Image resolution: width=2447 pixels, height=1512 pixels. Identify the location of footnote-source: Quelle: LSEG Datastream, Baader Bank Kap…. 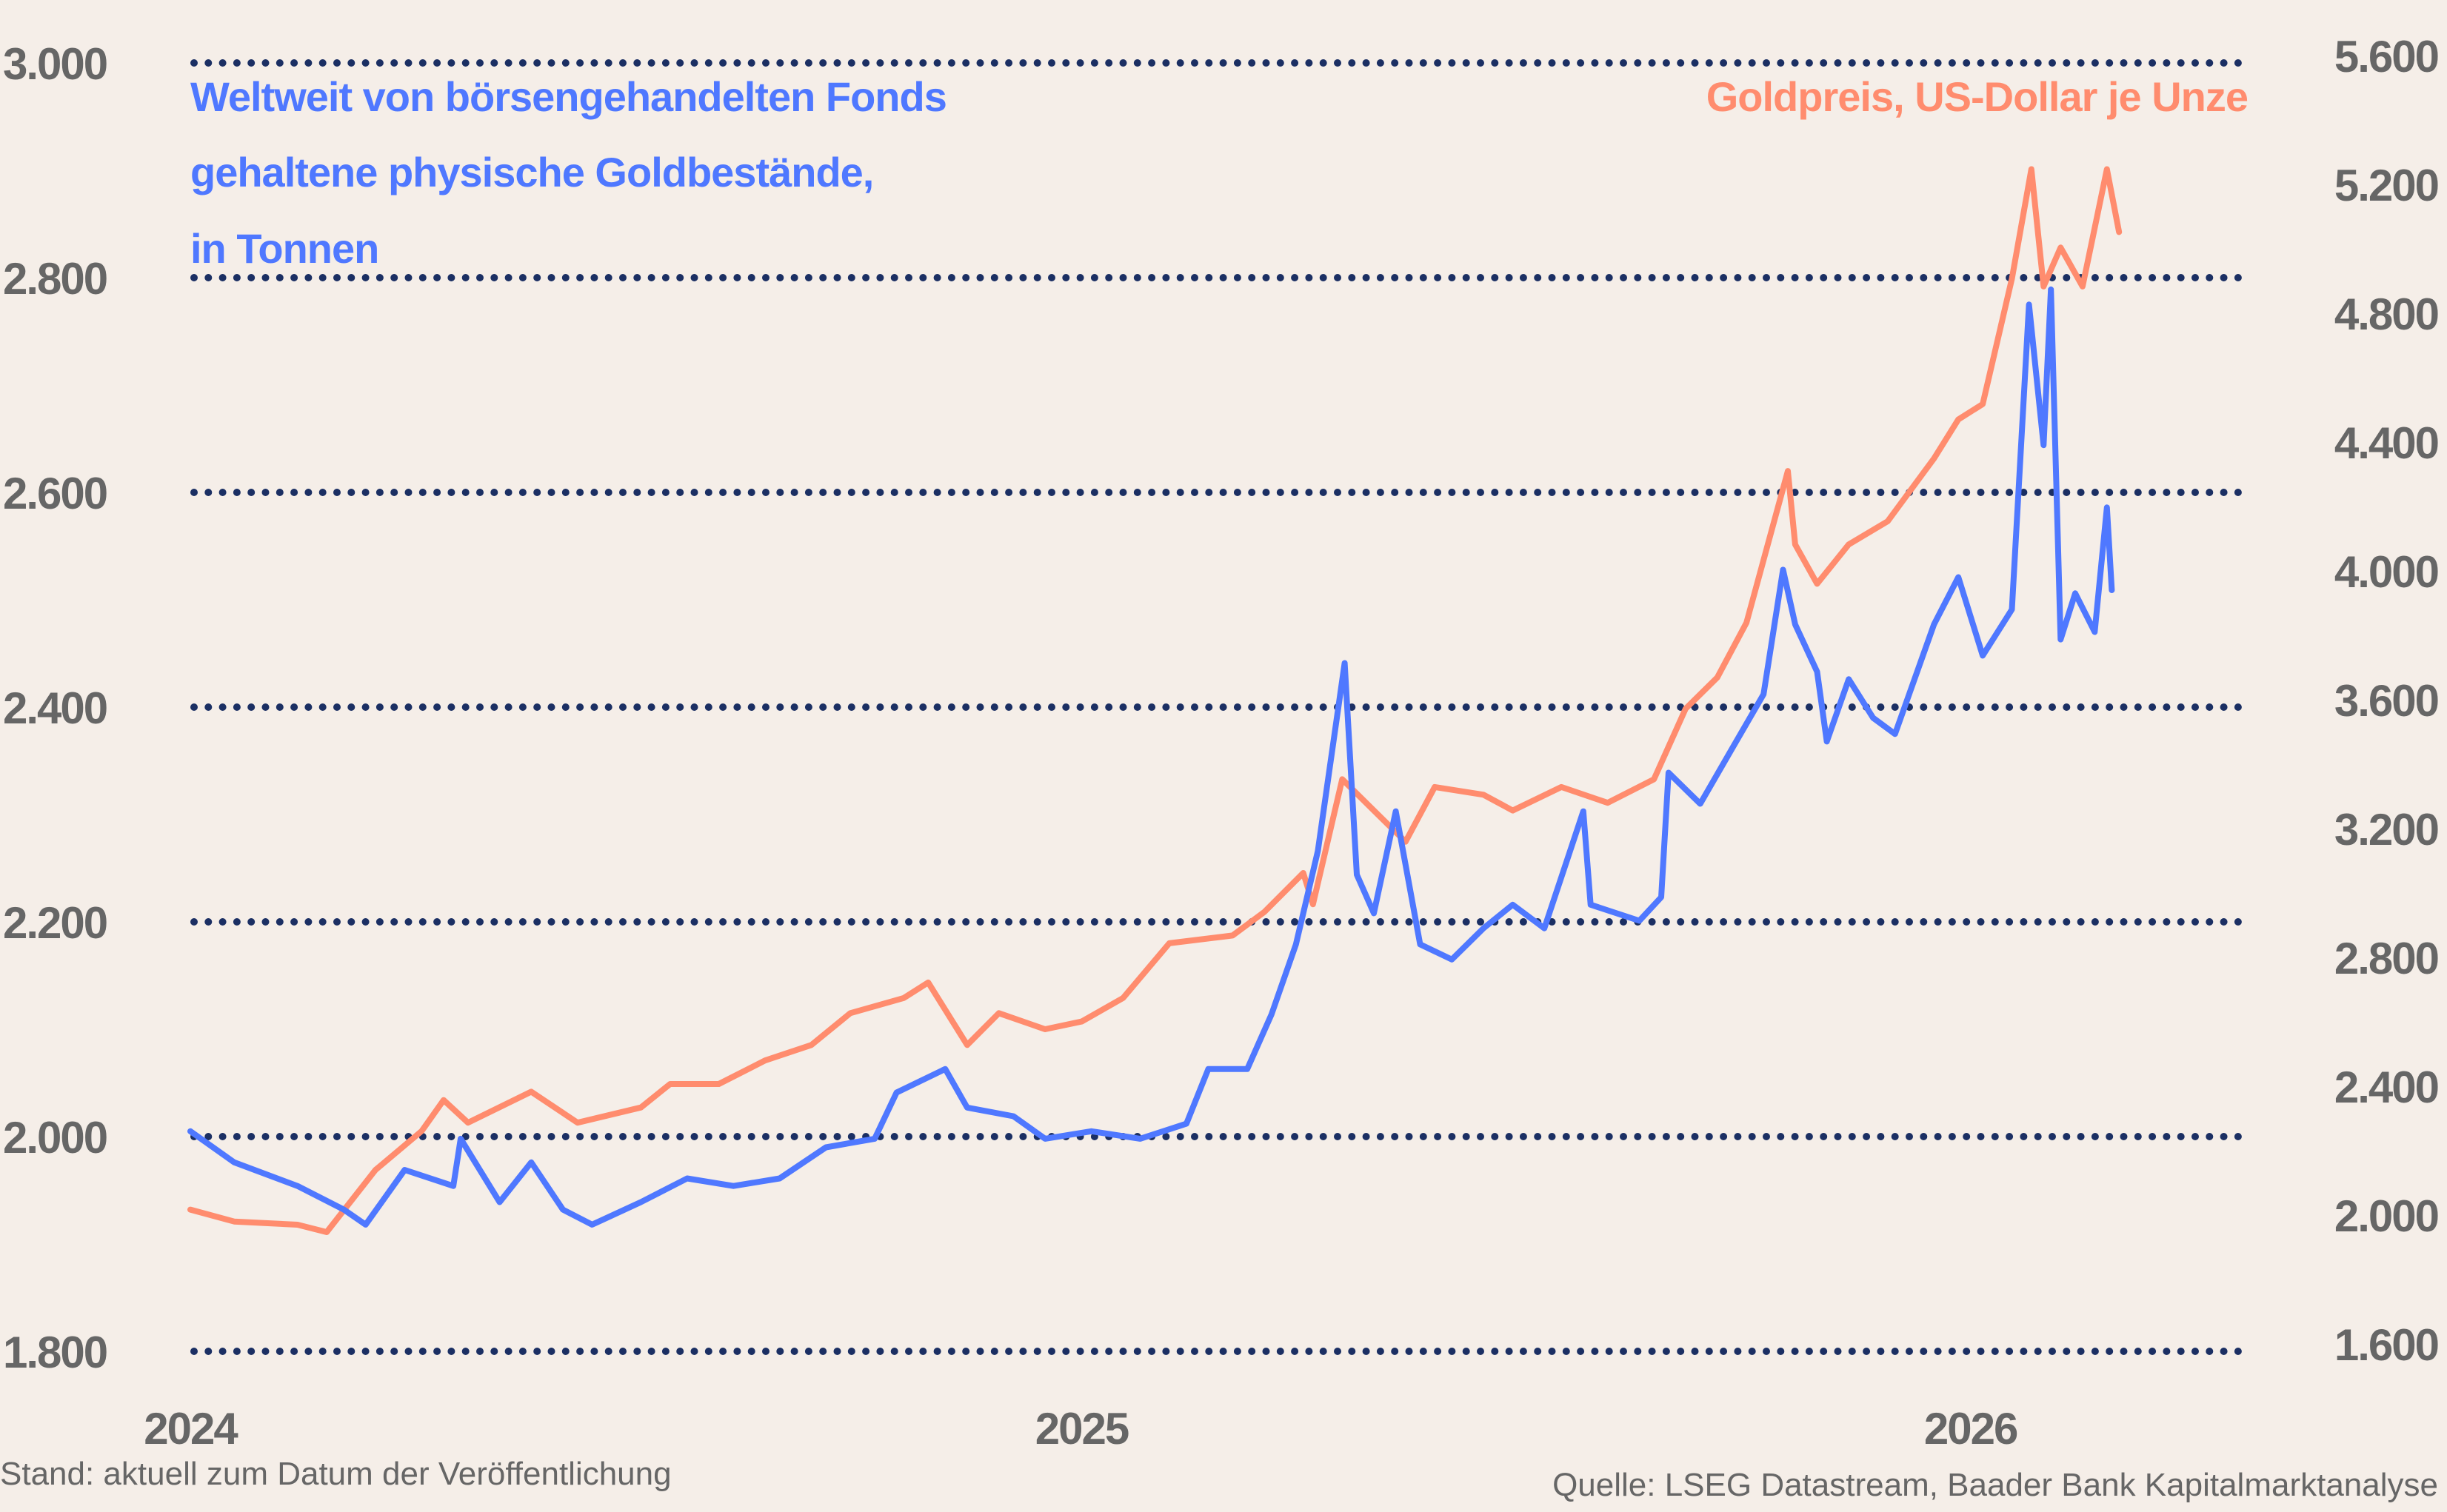
(1995, 1485).